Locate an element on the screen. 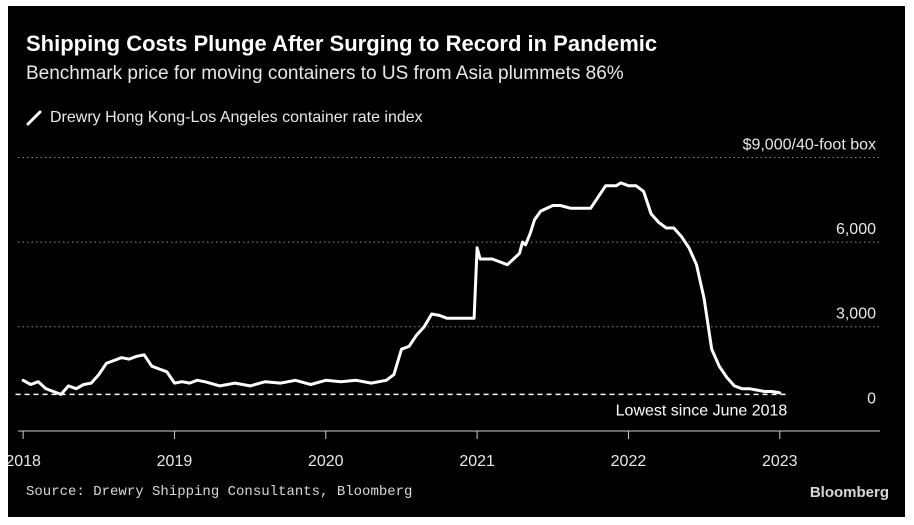  y-tick-label: 3,000 is located at coordinates (856, 314).